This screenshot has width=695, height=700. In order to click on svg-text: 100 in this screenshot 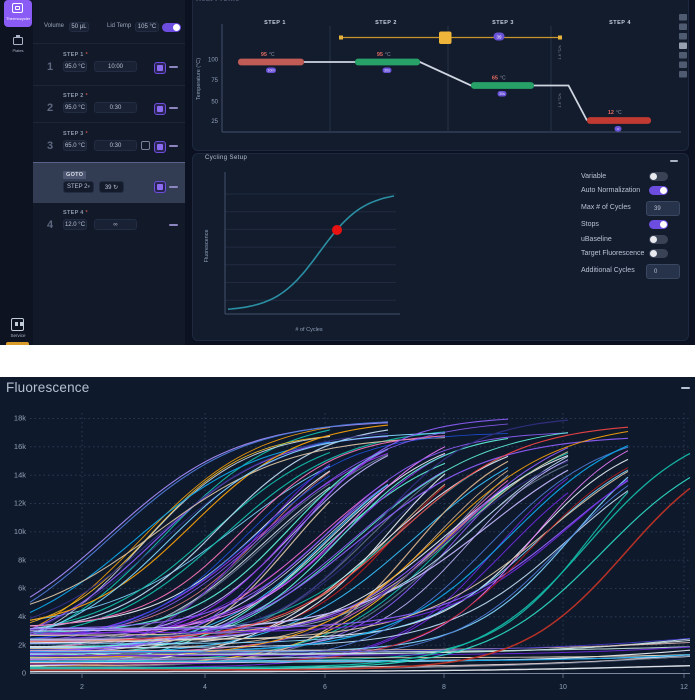, I will do `click(213, 61)`.